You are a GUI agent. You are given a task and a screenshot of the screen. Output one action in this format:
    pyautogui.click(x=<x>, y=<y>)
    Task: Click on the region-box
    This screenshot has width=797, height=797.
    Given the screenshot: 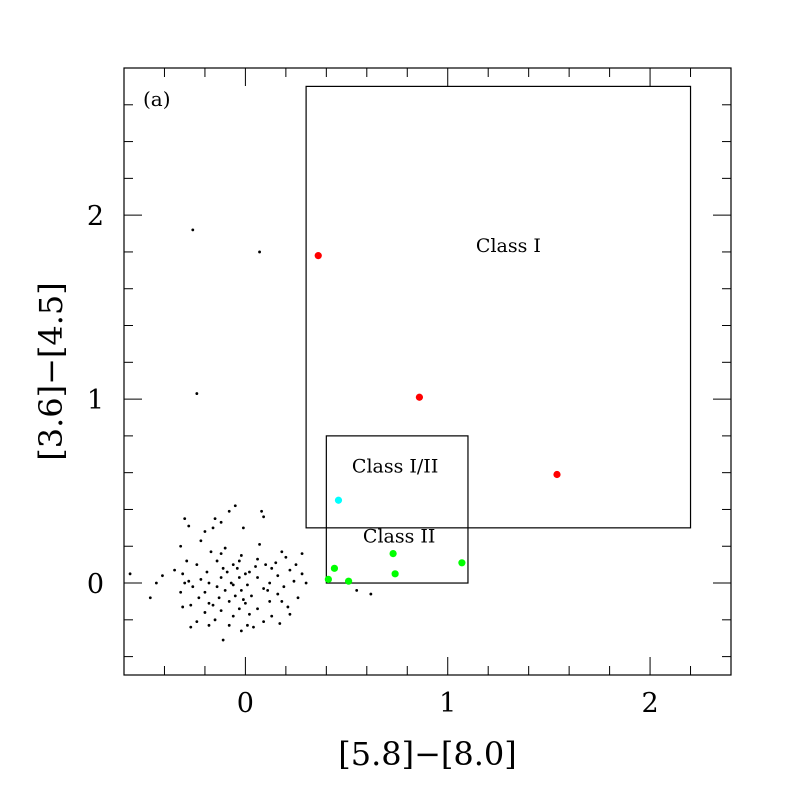 What is the action you would take?
    pyautogui.click(x=397, y=509)
    